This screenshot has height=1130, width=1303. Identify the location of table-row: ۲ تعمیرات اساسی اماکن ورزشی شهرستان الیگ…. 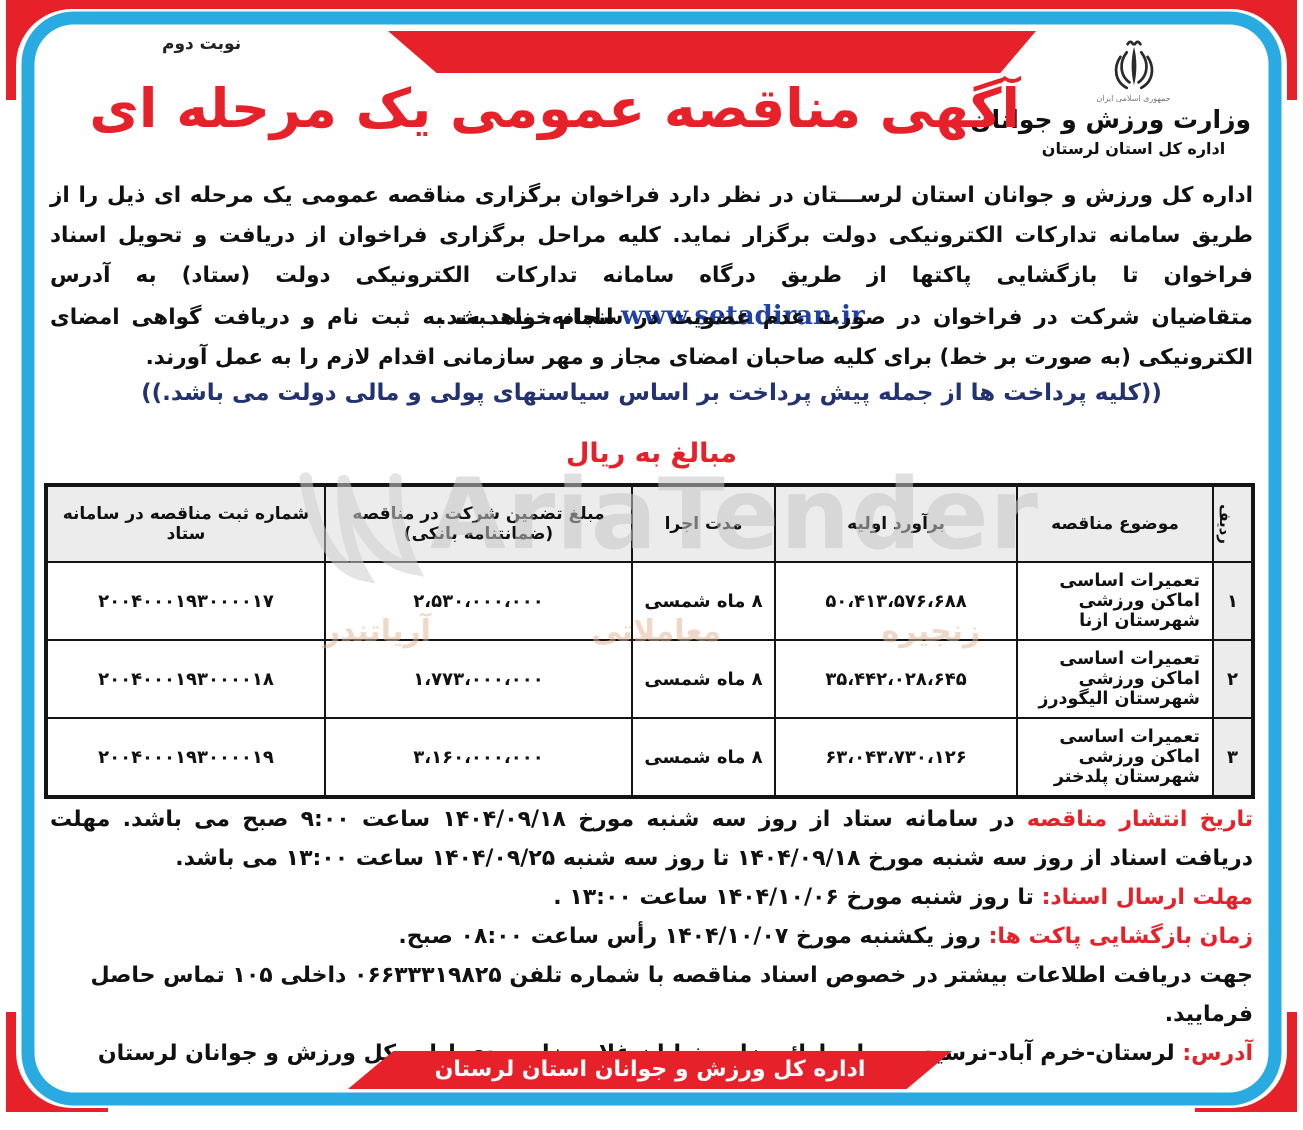
(649, 679).